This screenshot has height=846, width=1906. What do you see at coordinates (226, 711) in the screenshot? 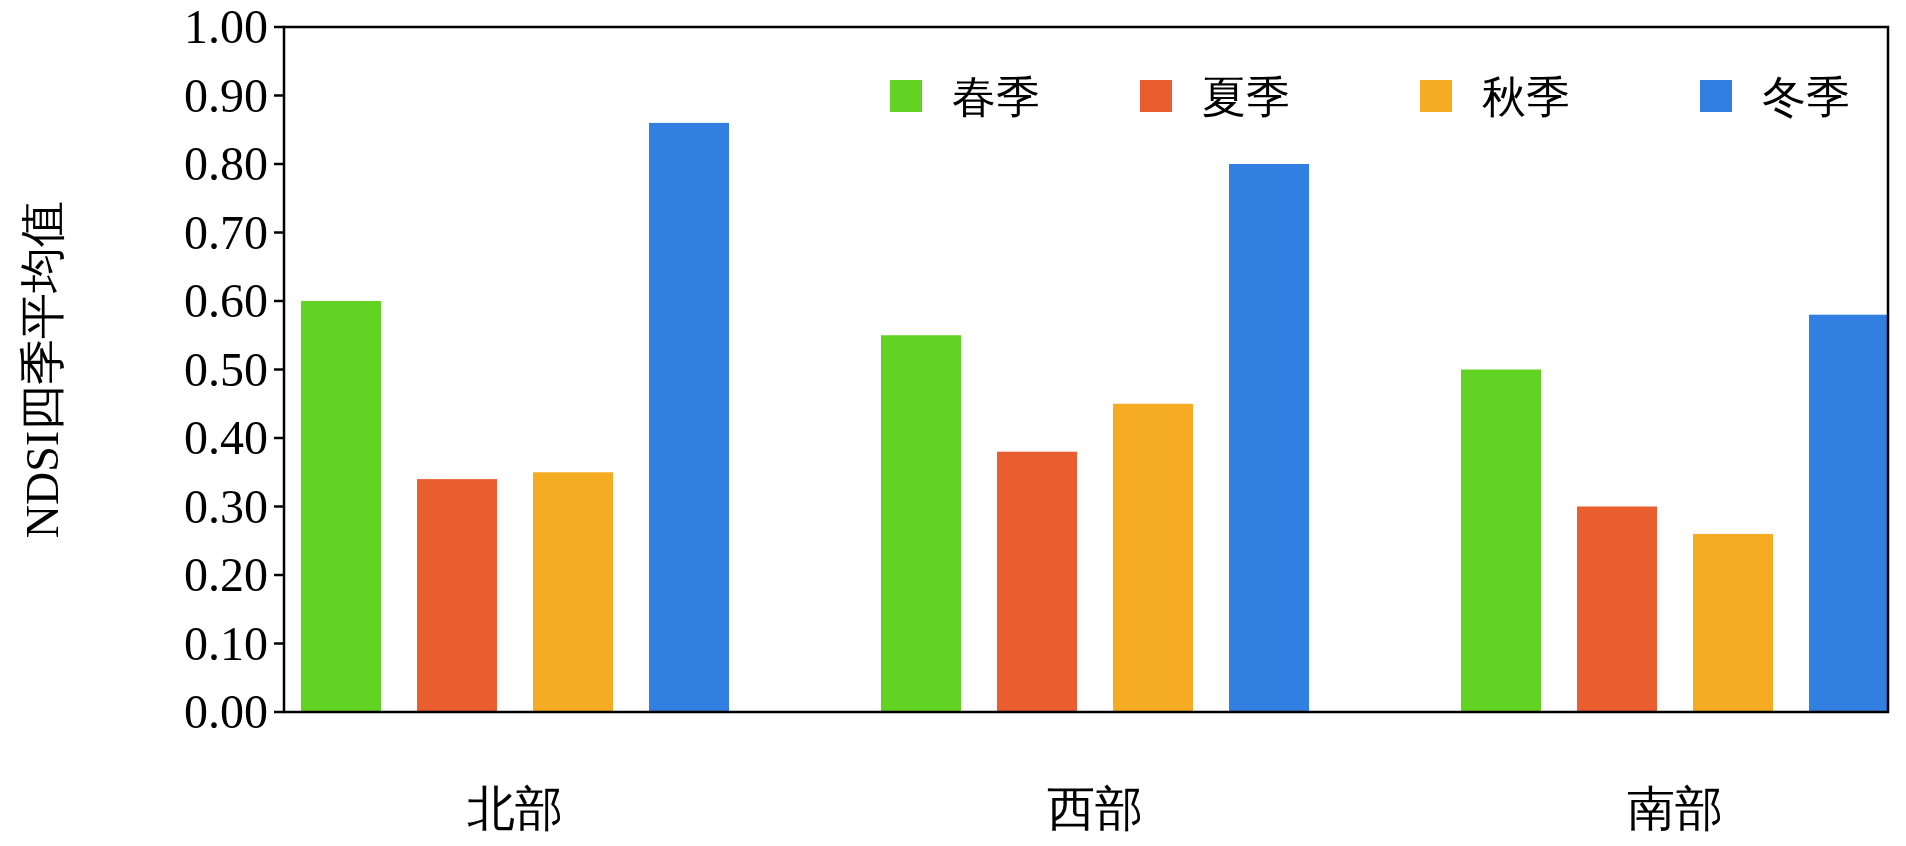
I see `y-tick-label: 0.00` at bounding box center [226, 711].